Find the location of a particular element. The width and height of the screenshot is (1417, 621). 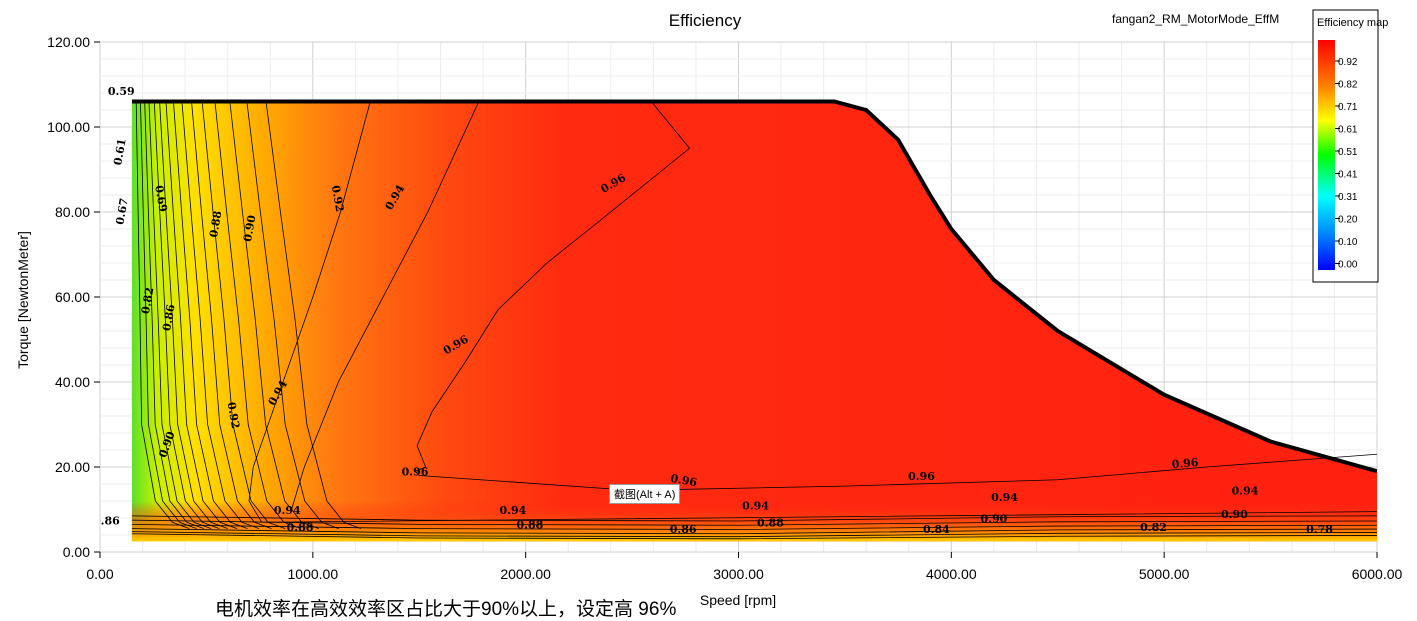

legend-colorbar is located at coordinates (1326, 155).